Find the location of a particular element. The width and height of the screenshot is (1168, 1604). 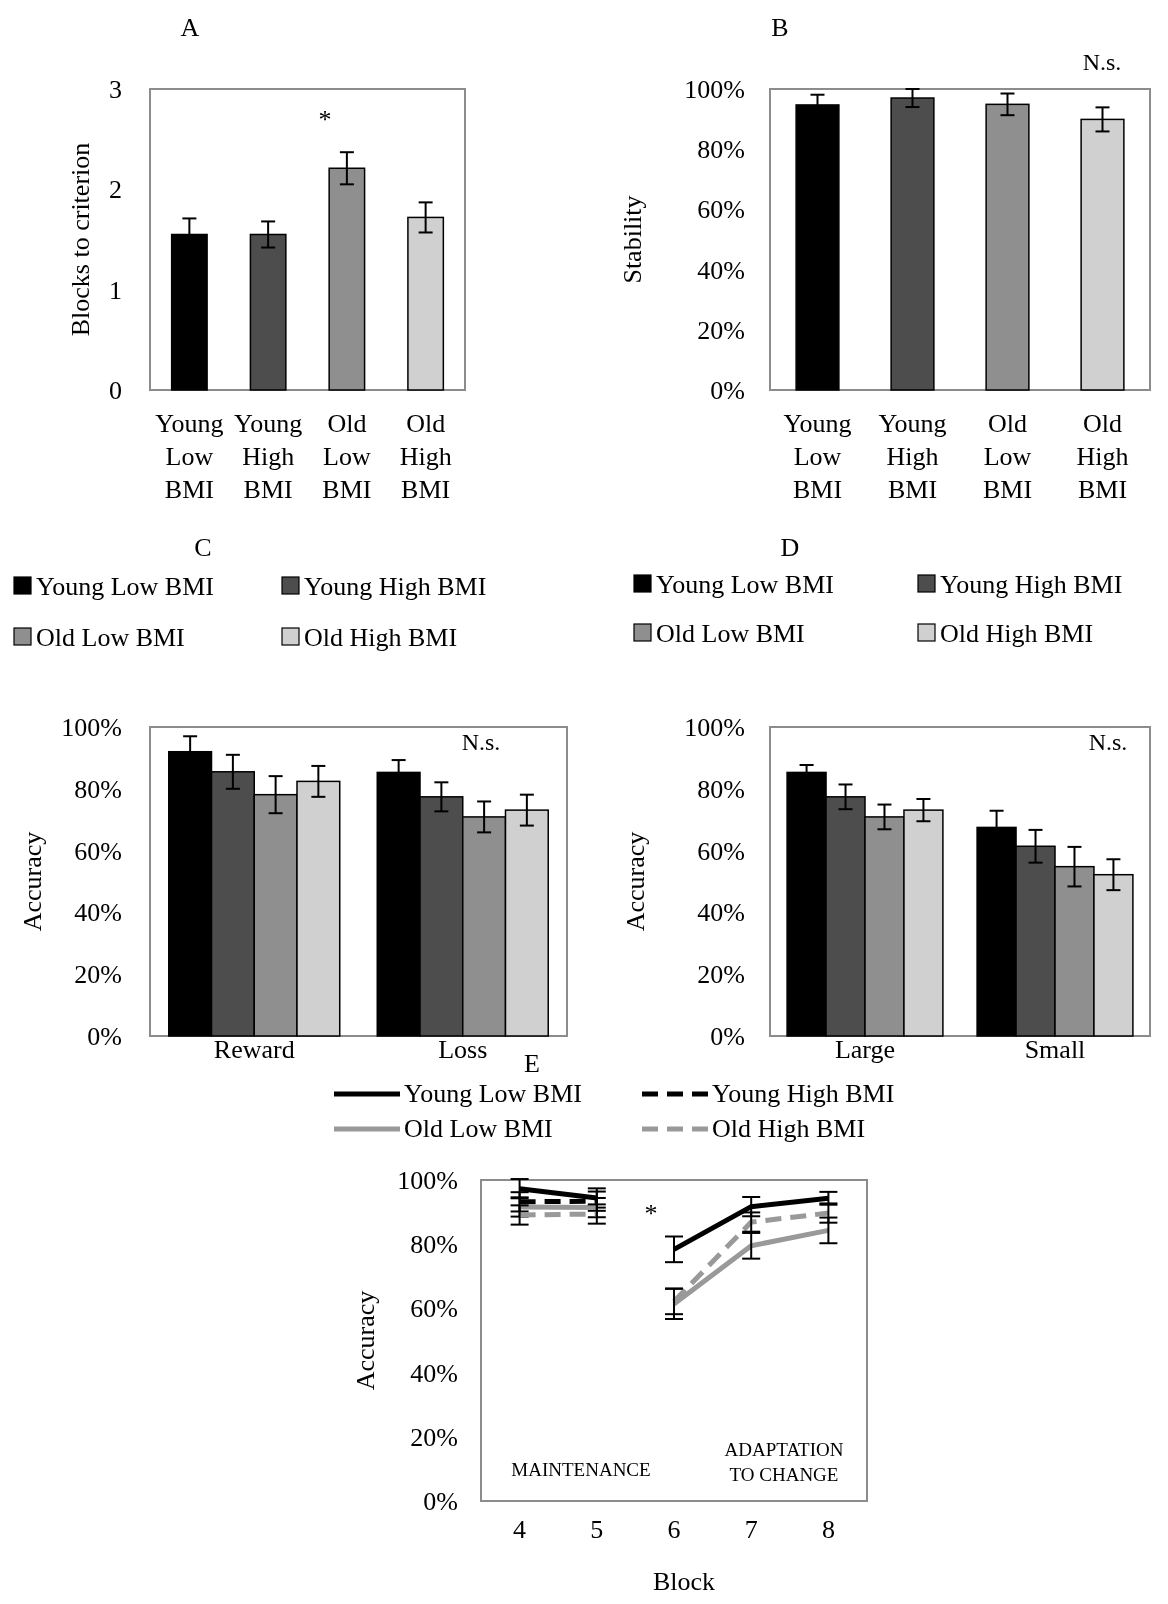

y-axis-title: Stability is located at coordinates (632, 239).